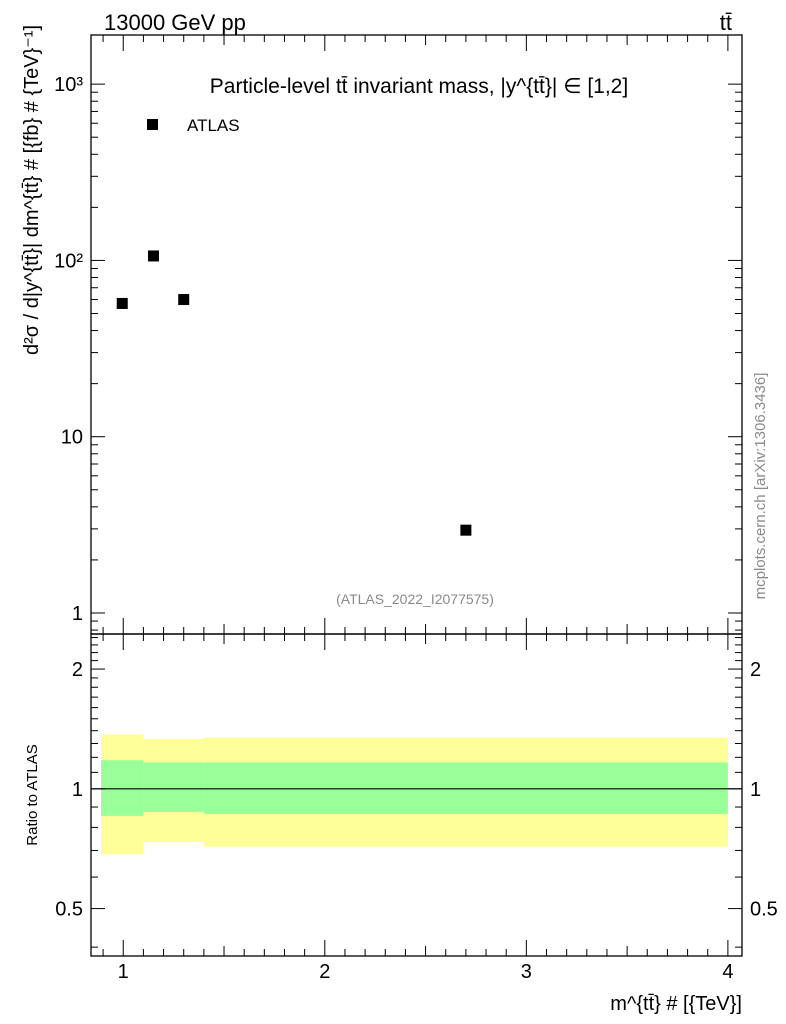 This screenshot has height=1024, width=786. What do you see at coordinates (123, 972) in the screenshot?
I see `x-tick-label: 1` at bounding box center [123, 972].